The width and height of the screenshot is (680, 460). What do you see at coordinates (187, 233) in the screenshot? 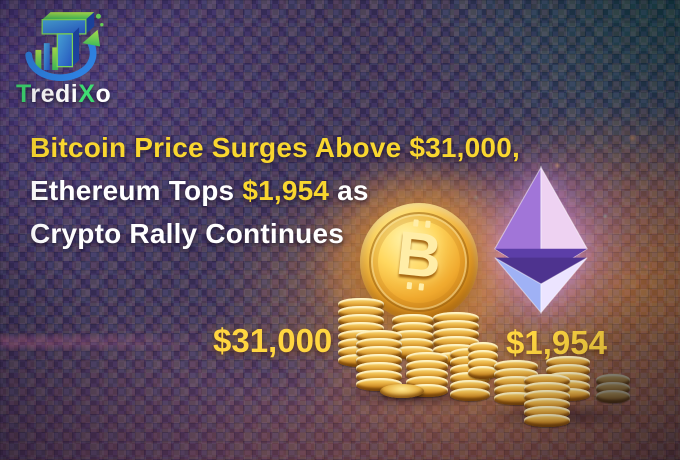
I see `headline-line-3: Crypto Rally Continues` at bounding box center [187, 233].